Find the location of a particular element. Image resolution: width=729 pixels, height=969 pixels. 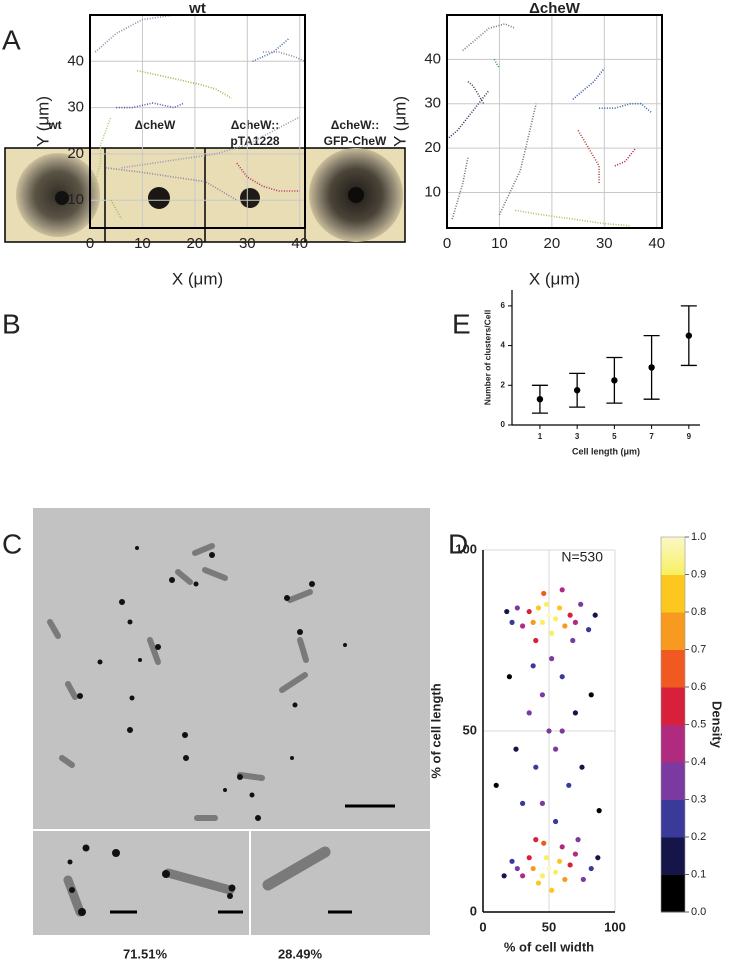

chart-title: wt is located at coordinates (197, 8).